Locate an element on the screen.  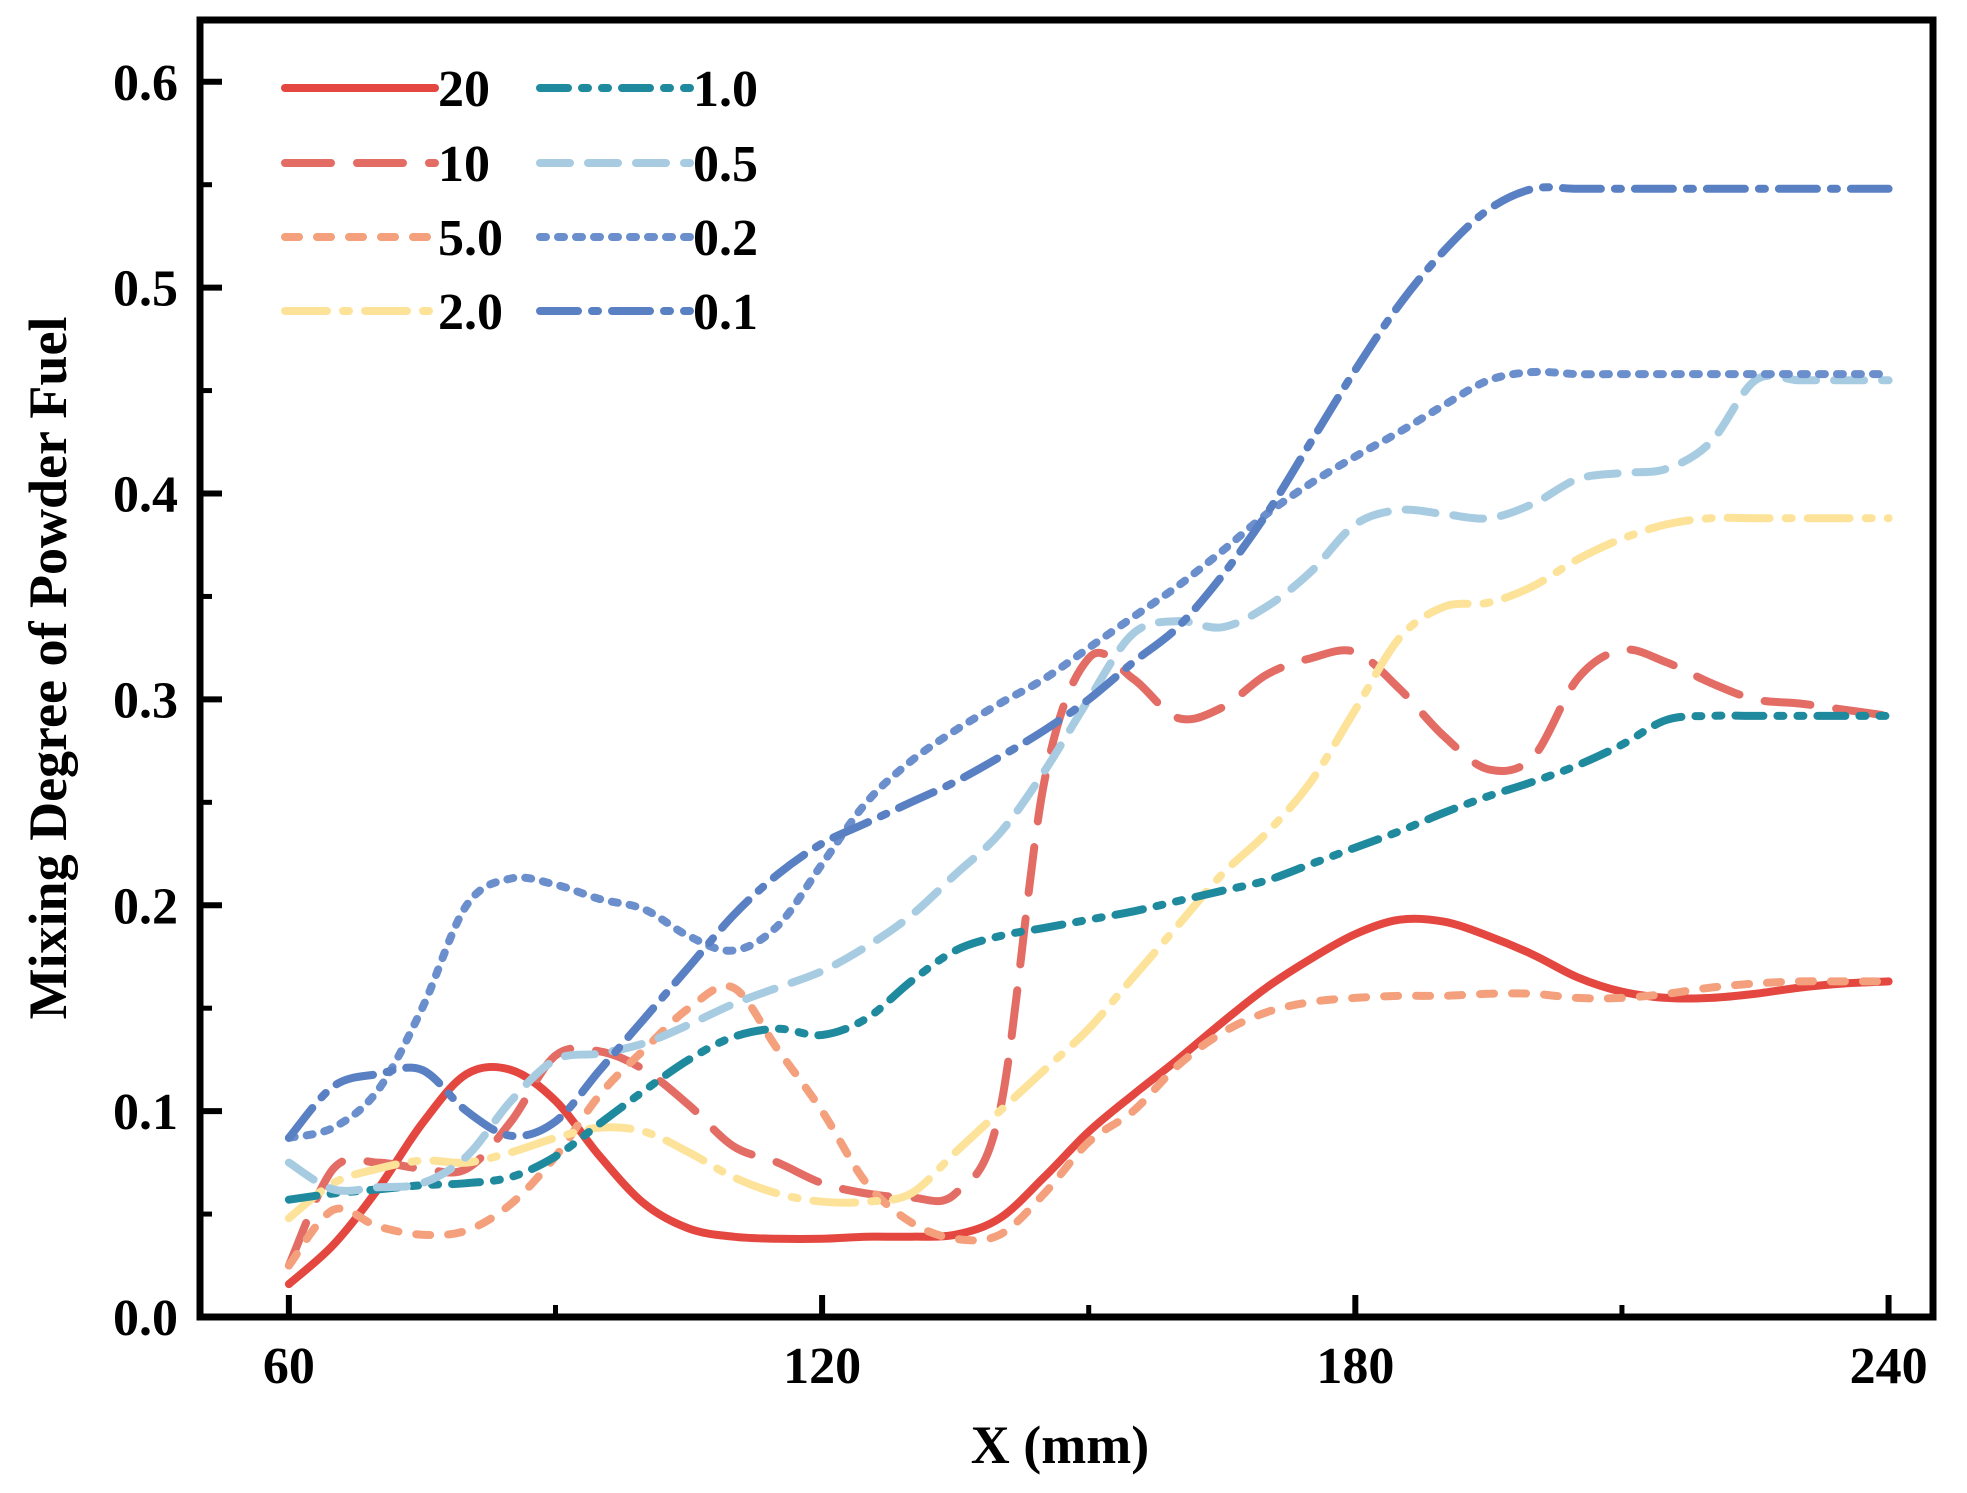
legend: 20 10 5.0 2.0 1.0 0.5 0.2 0.1 is located at coordinates (519, 201).